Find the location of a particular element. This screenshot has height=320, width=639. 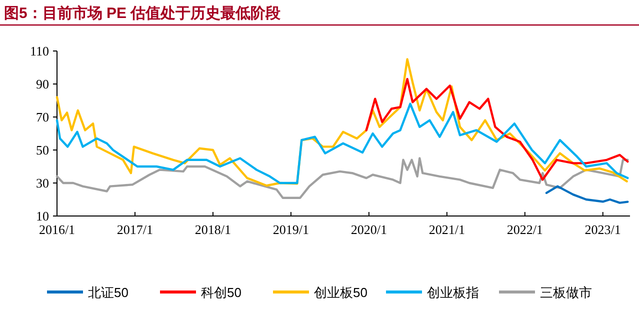

y-tick-label: 50 is located at coordinates (42, 150).